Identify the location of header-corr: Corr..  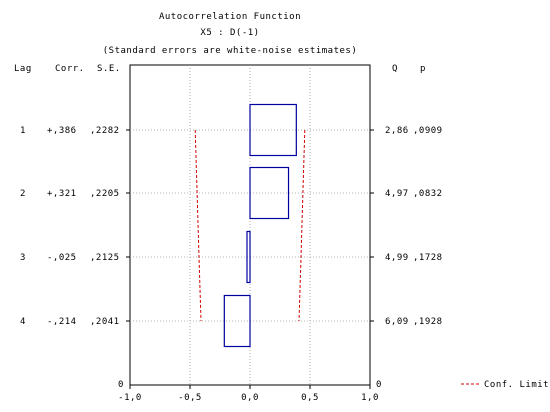
(70, 69).